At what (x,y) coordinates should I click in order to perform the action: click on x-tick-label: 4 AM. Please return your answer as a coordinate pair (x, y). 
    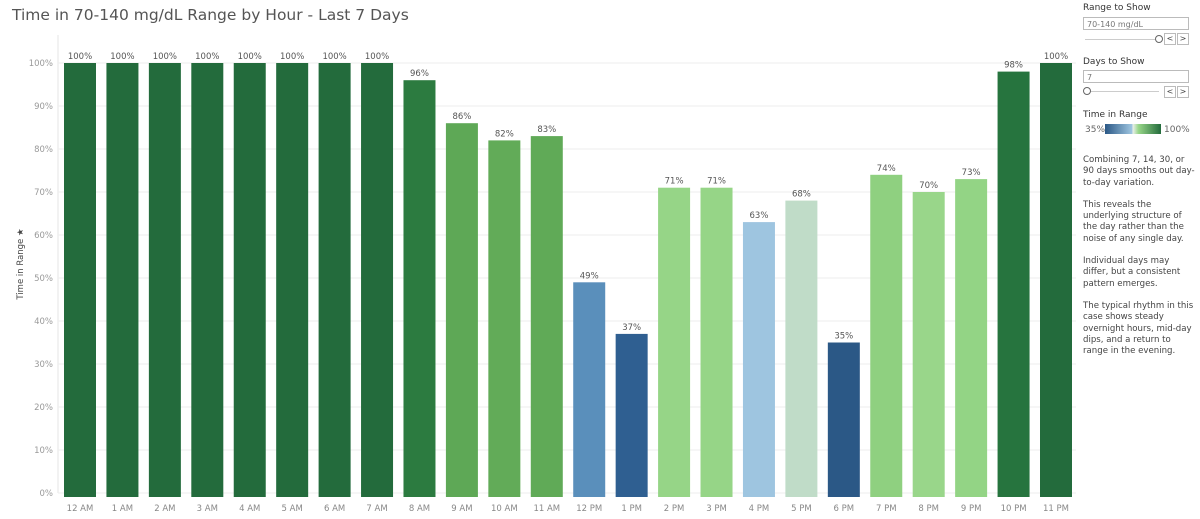
    Looking at the image, I should click on (249, 509).